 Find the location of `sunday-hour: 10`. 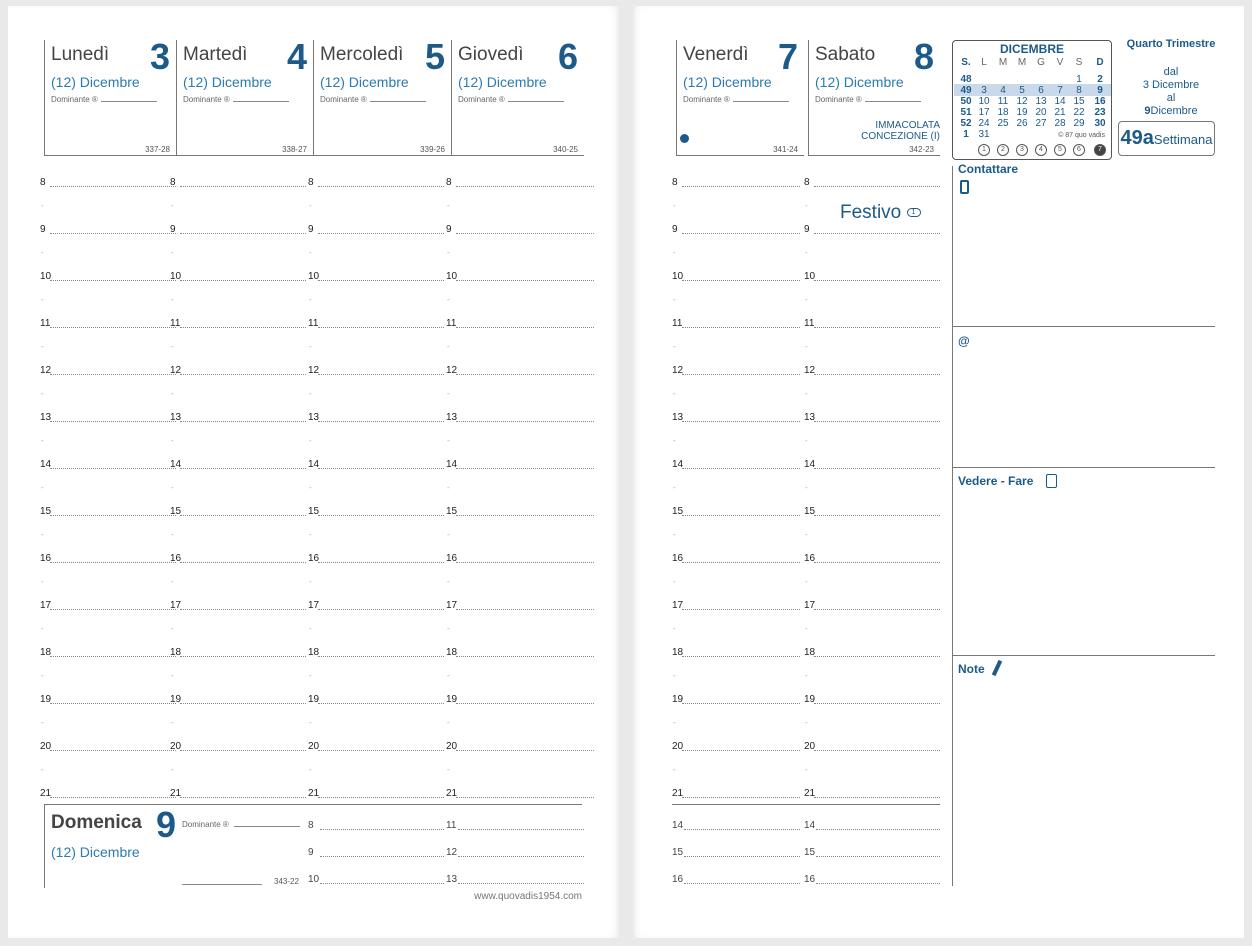

sunday-hour: 10 is located at coordinates (314, 879).